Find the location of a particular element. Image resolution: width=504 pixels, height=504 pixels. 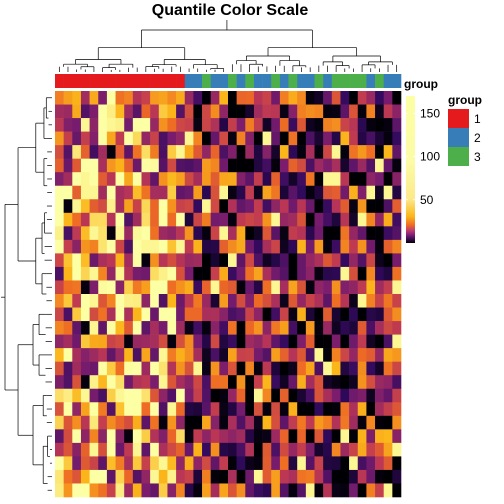

annotation-bar-label: group is located at coordinates (421, 84).